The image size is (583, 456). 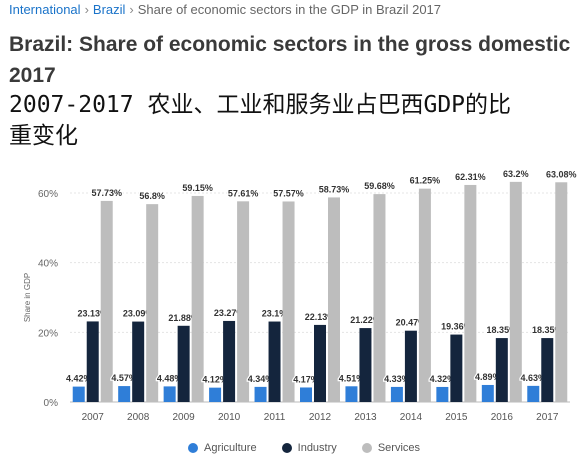 I want to click on bar-agriculture-2016, so click(x=487, y=393).